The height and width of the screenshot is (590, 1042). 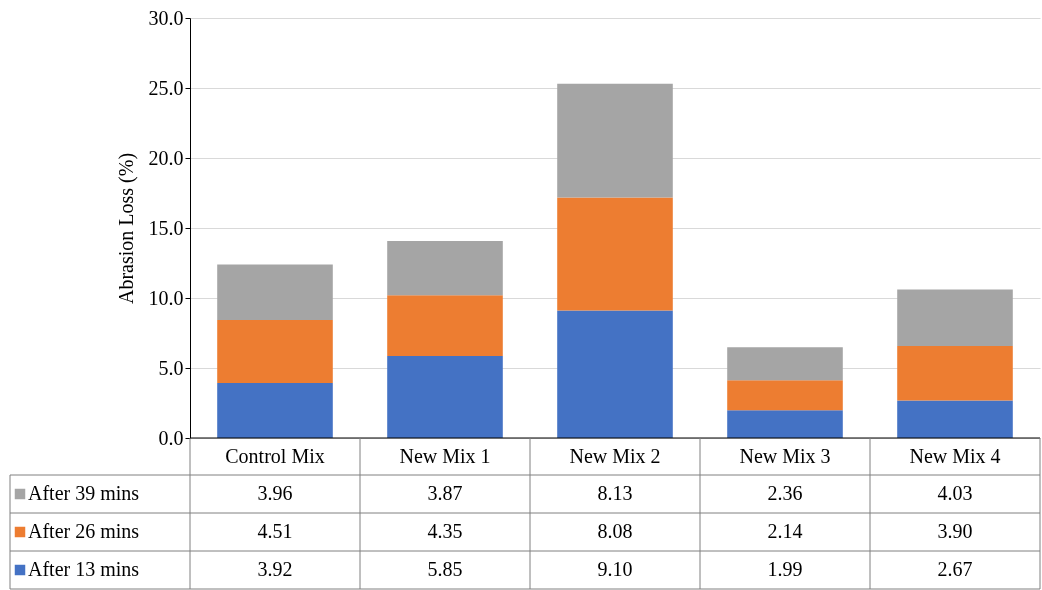 I want to click on data-label: 2.67, so click(x=955, y=569).